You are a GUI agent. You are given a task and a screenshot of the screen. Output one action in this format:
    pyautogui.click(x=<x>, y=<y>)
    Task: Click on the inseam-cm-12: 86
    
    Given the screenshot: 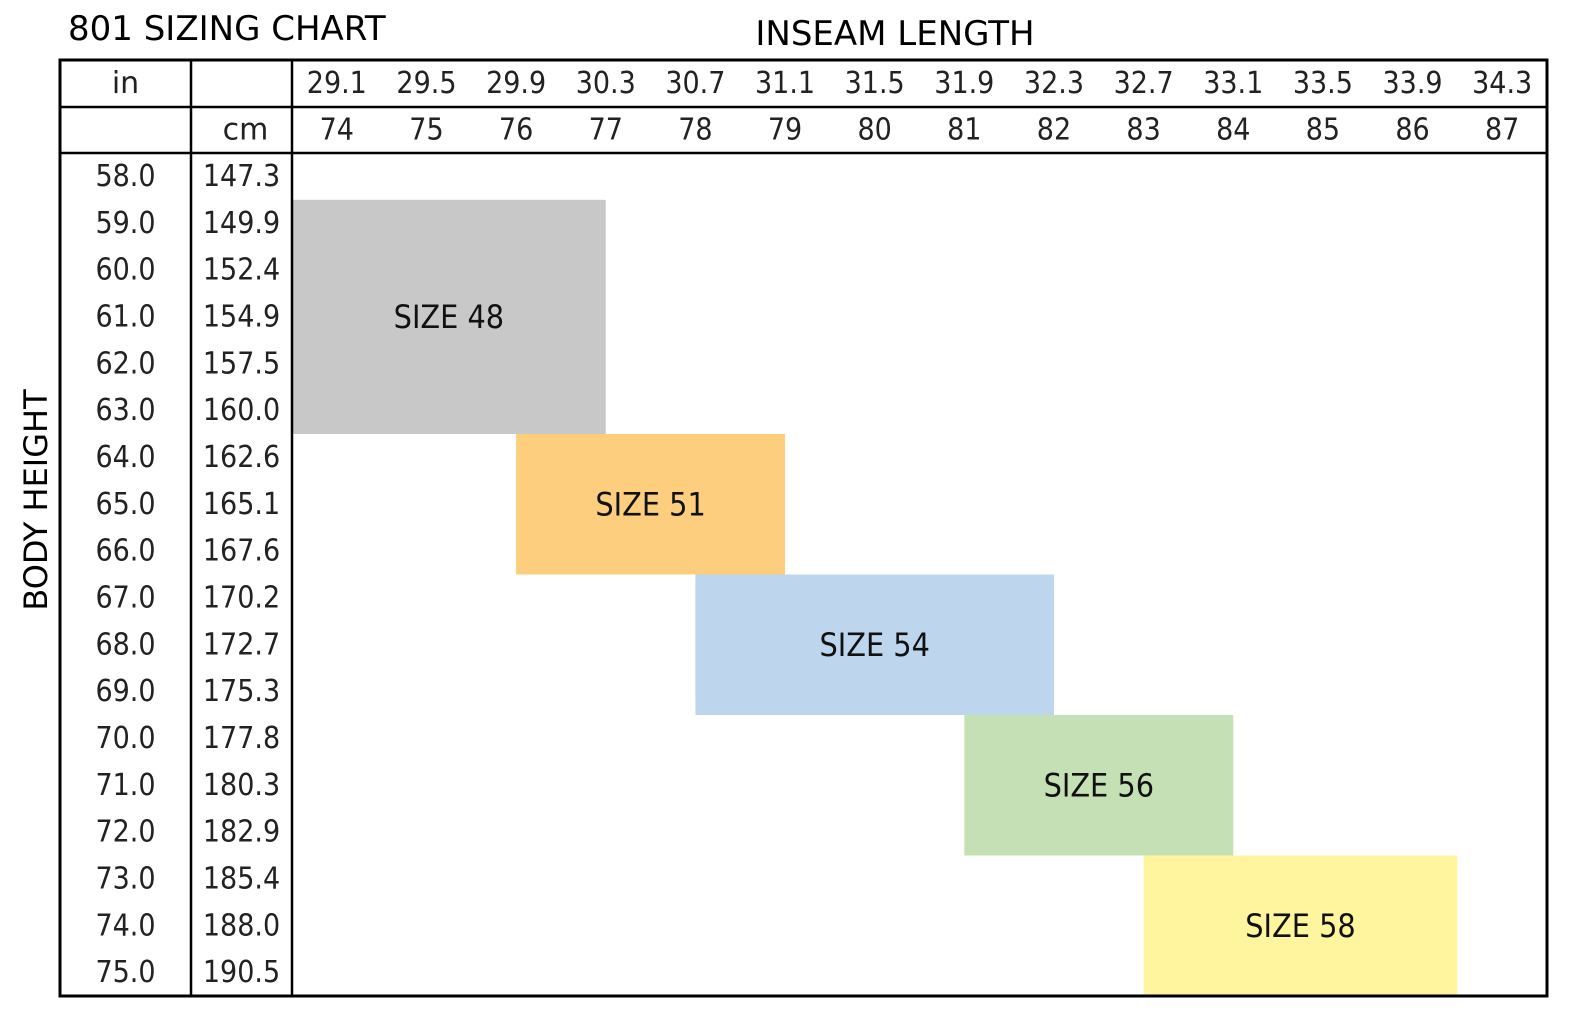 What is the action you would take?
    pyautogui.click(x=1412, y=130)
    